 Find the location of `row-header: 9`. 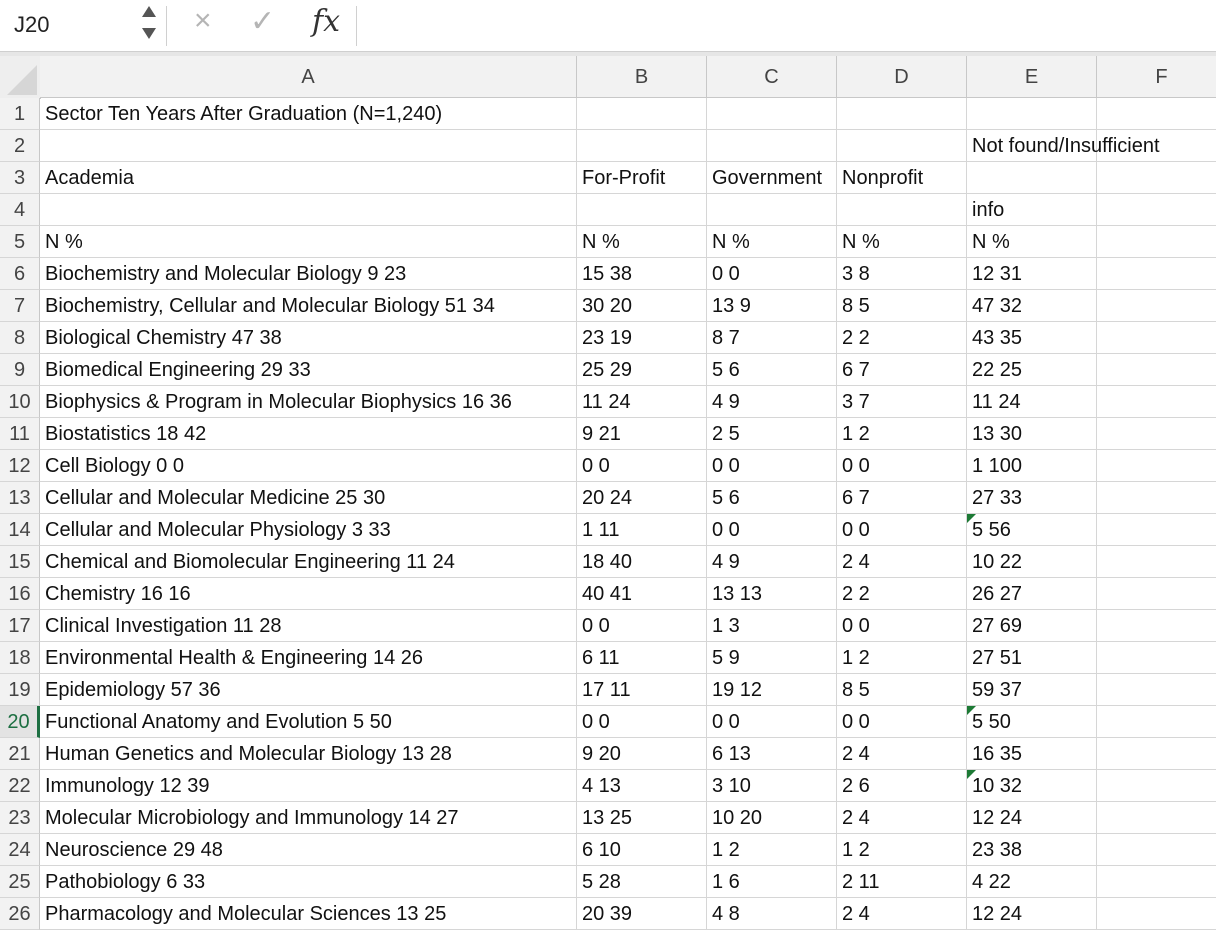

row-header: 9 is located at coordinates (20, 370).